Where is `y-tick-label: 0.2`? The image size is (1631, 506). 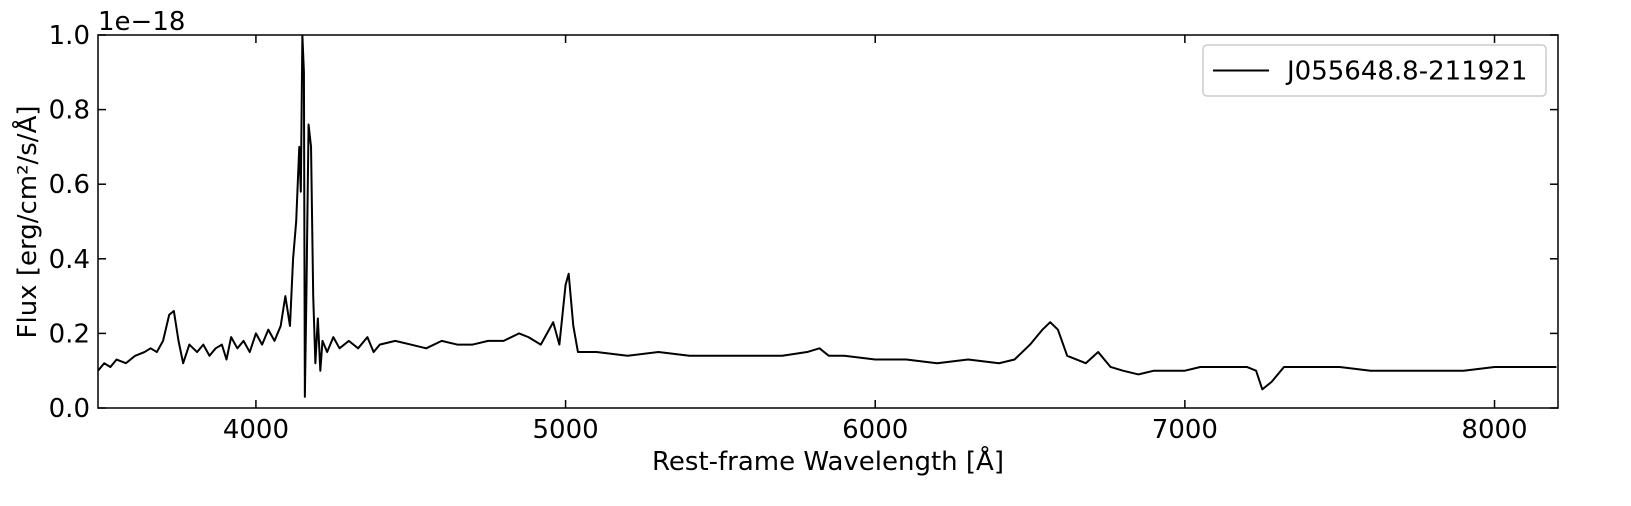 y-tick-label: 0.2 is located at coordinates (69, 334).